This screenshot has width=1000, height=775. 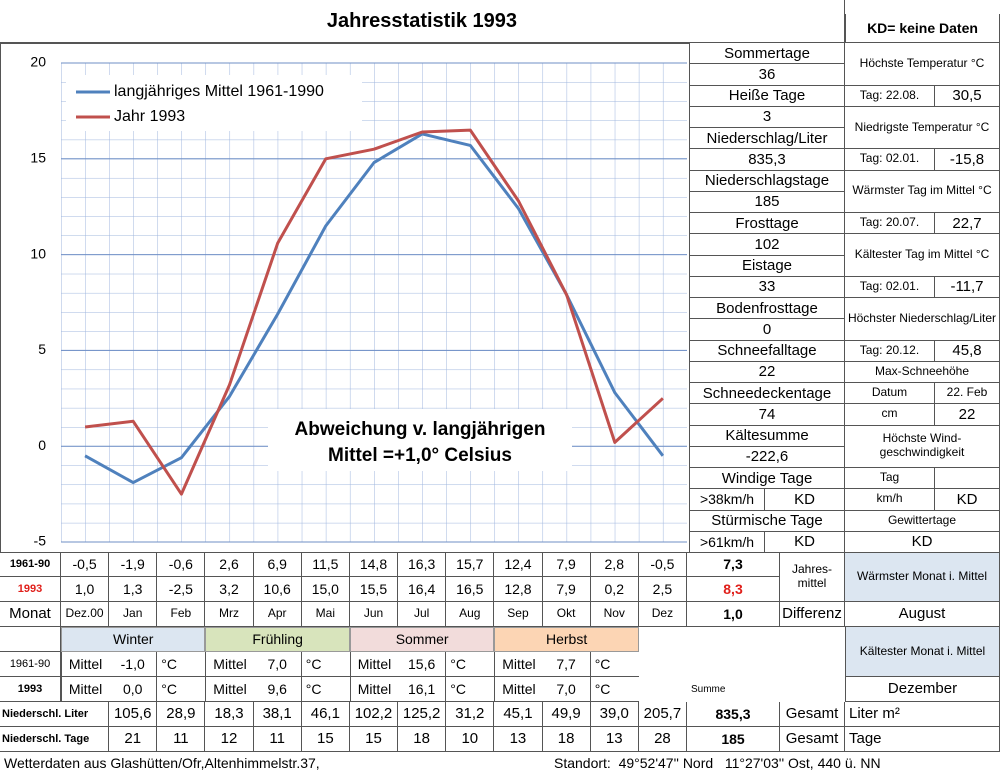 What do you see at coordinates (133, 614) in the screenshot?
I see `month: Jan` at bounding box center [133, 614].